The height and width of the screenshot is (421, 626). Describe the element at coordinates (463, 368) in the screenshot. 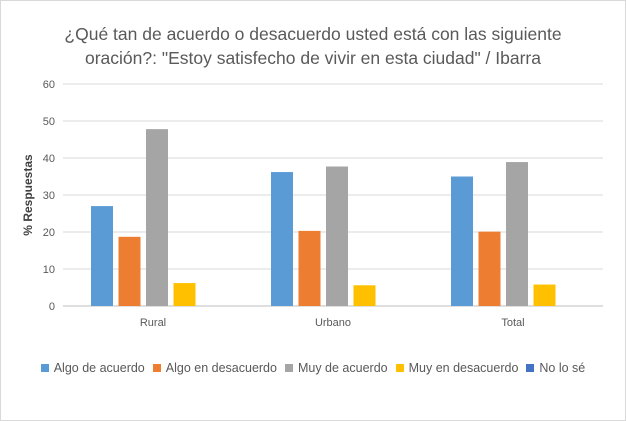

I see `legend-label: Muy en desacuerdo` at that location.